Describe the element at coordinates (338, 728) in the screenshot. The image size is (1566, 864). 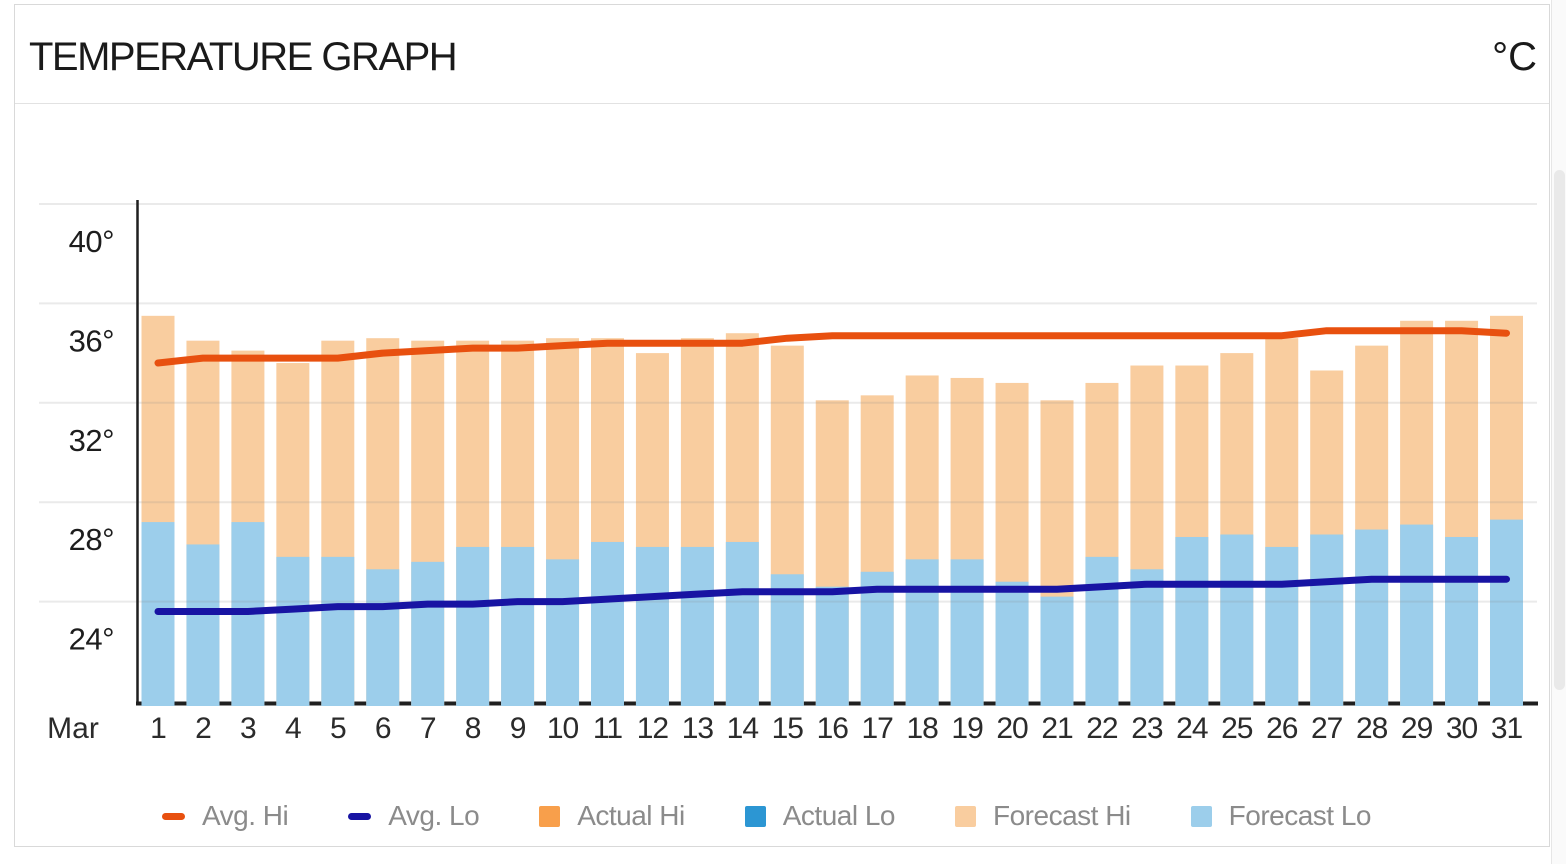
I see `x-tick-label: 5` at that location.